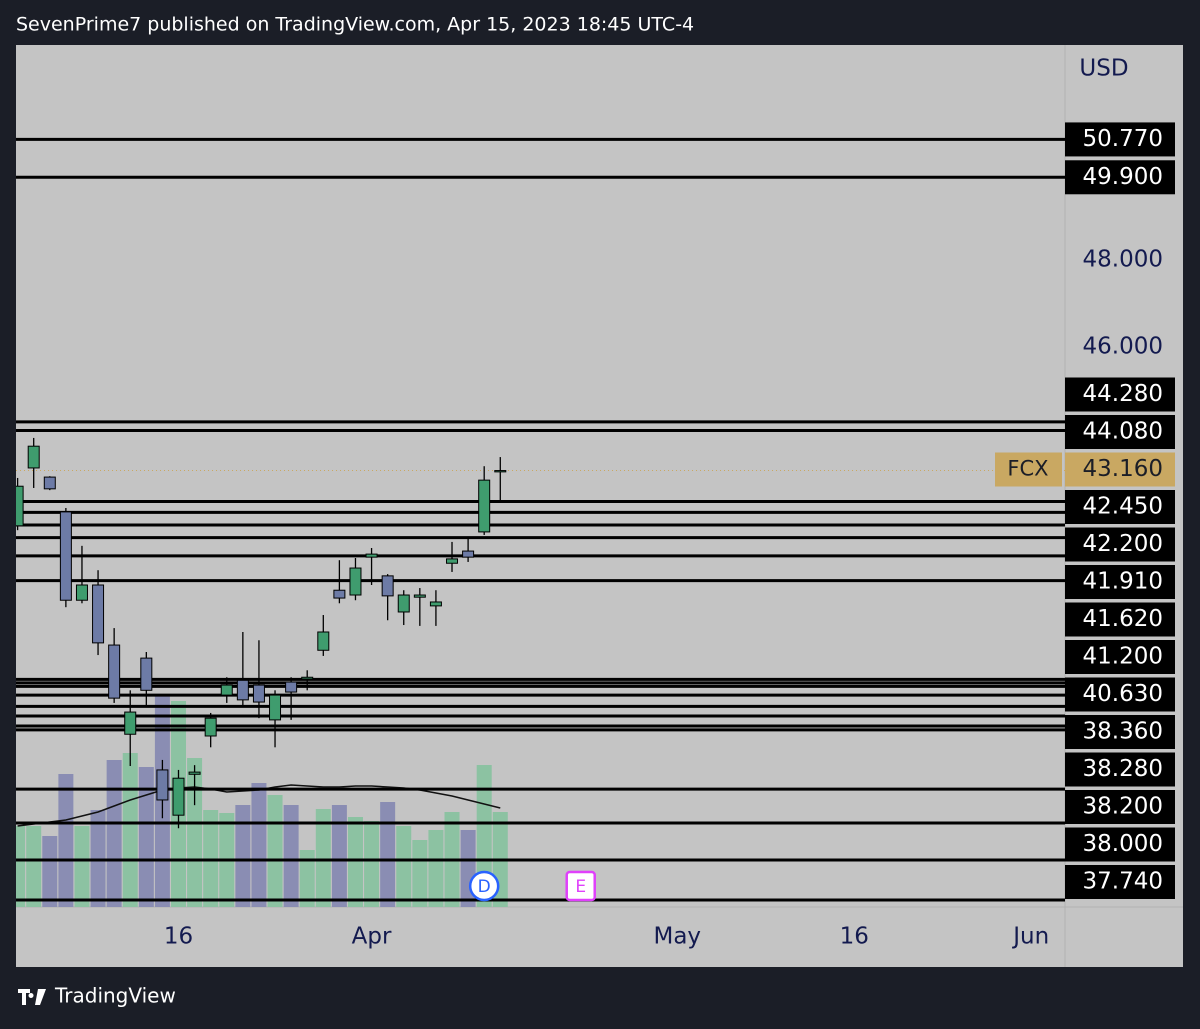 This screenshot has height=1029, width=1200. Describe the element at coordinates (178, 937) in the screenshot. I see `x-tick-label: 16` at that location.